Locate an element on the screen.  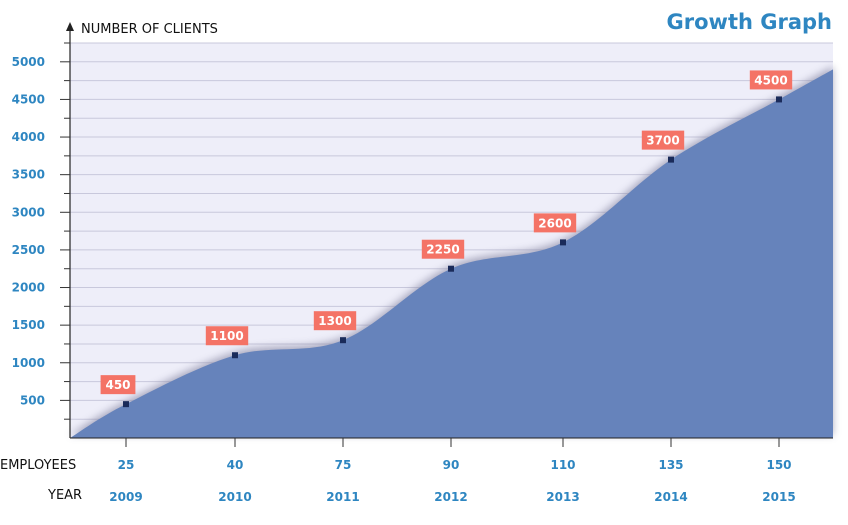
employees-row-label: EMPLOYEES is located at coordinates (38, 465).